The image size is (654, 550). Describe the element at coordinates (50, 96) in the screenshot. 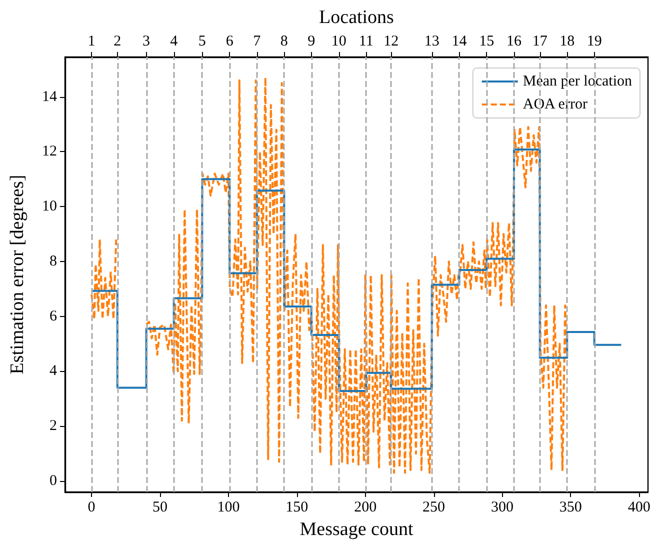

I see `y-tick-label: 14` at that location.